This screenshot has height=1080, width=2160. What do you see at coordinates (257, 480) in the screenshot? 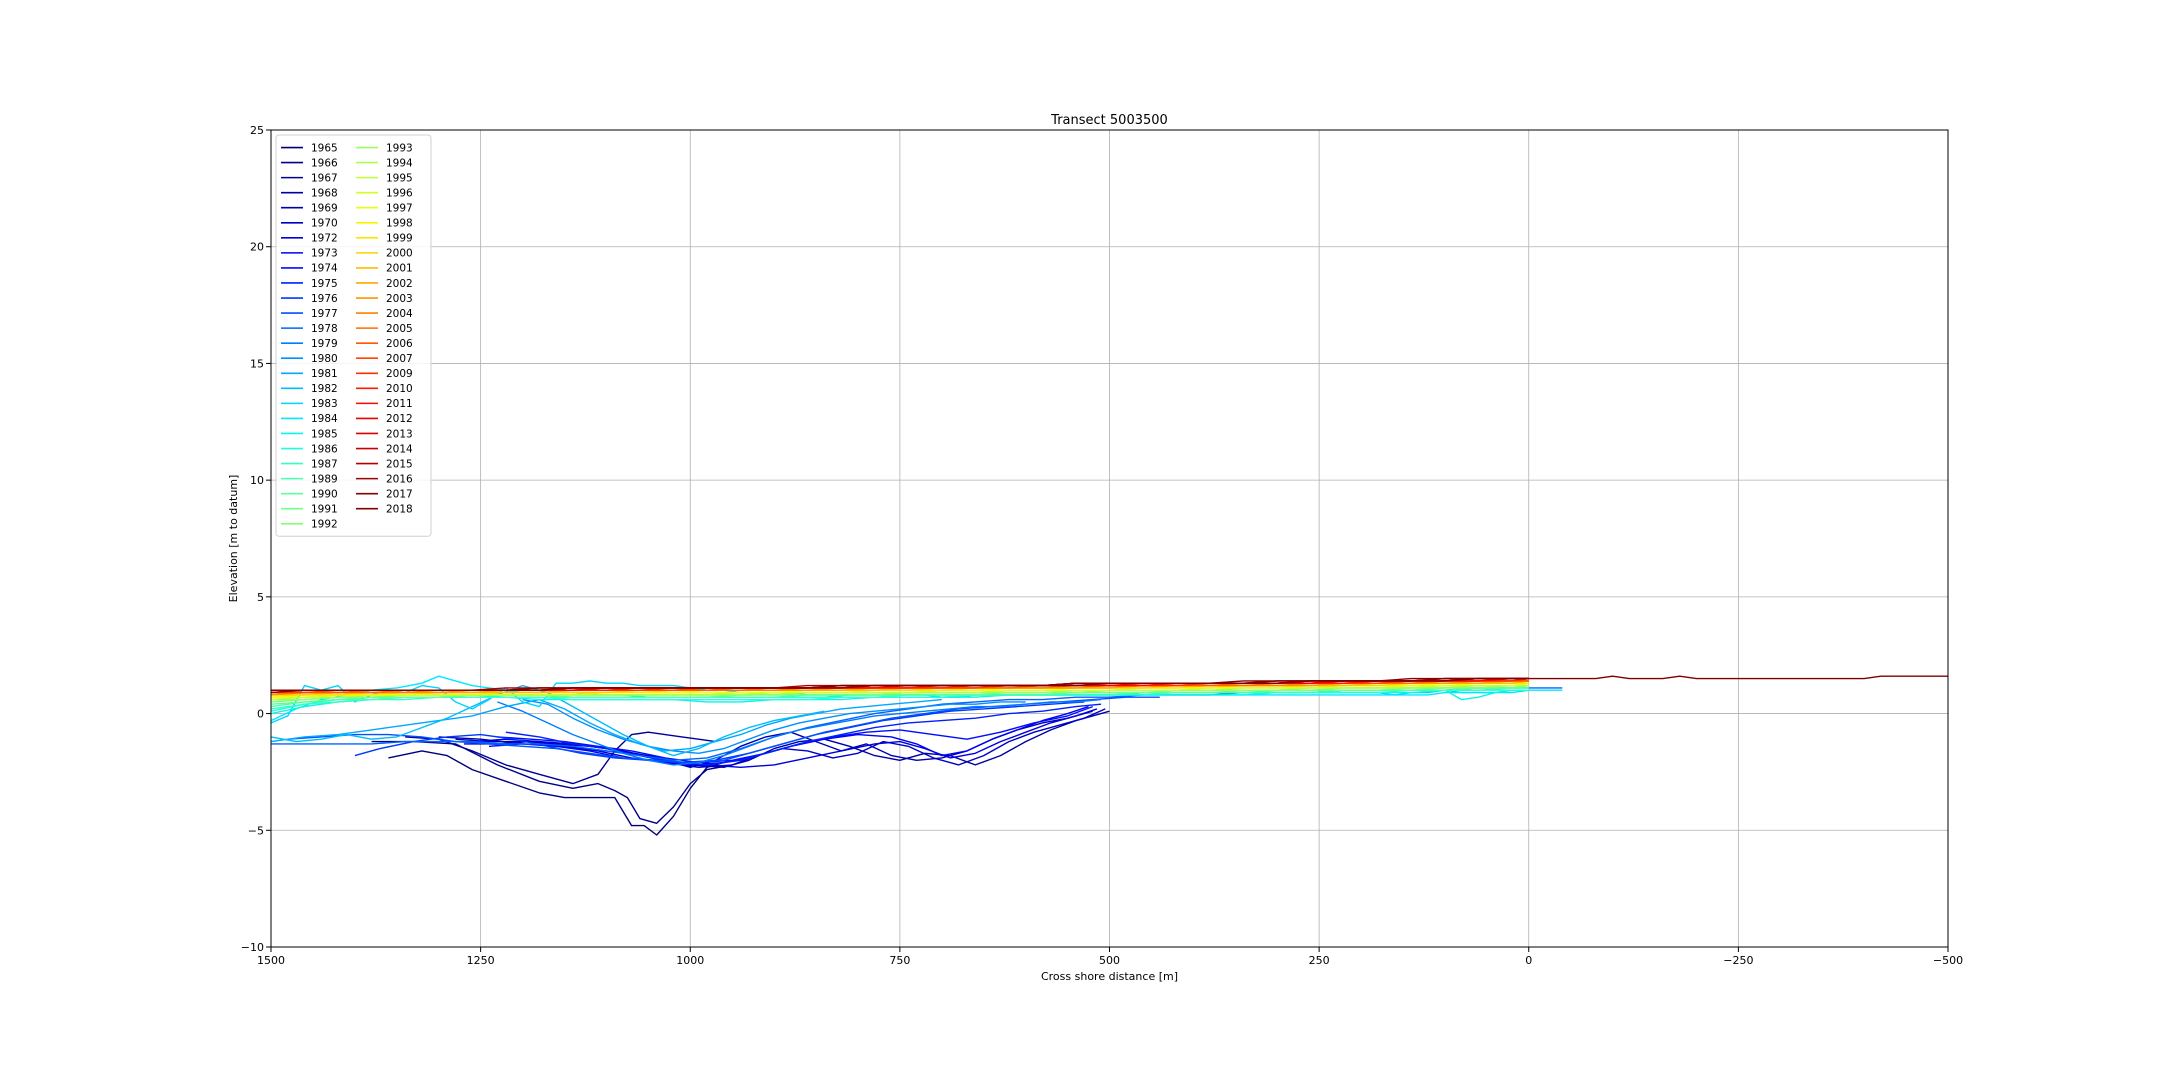
I see `y-tick-label: 10` at bounding box center [257, 480].